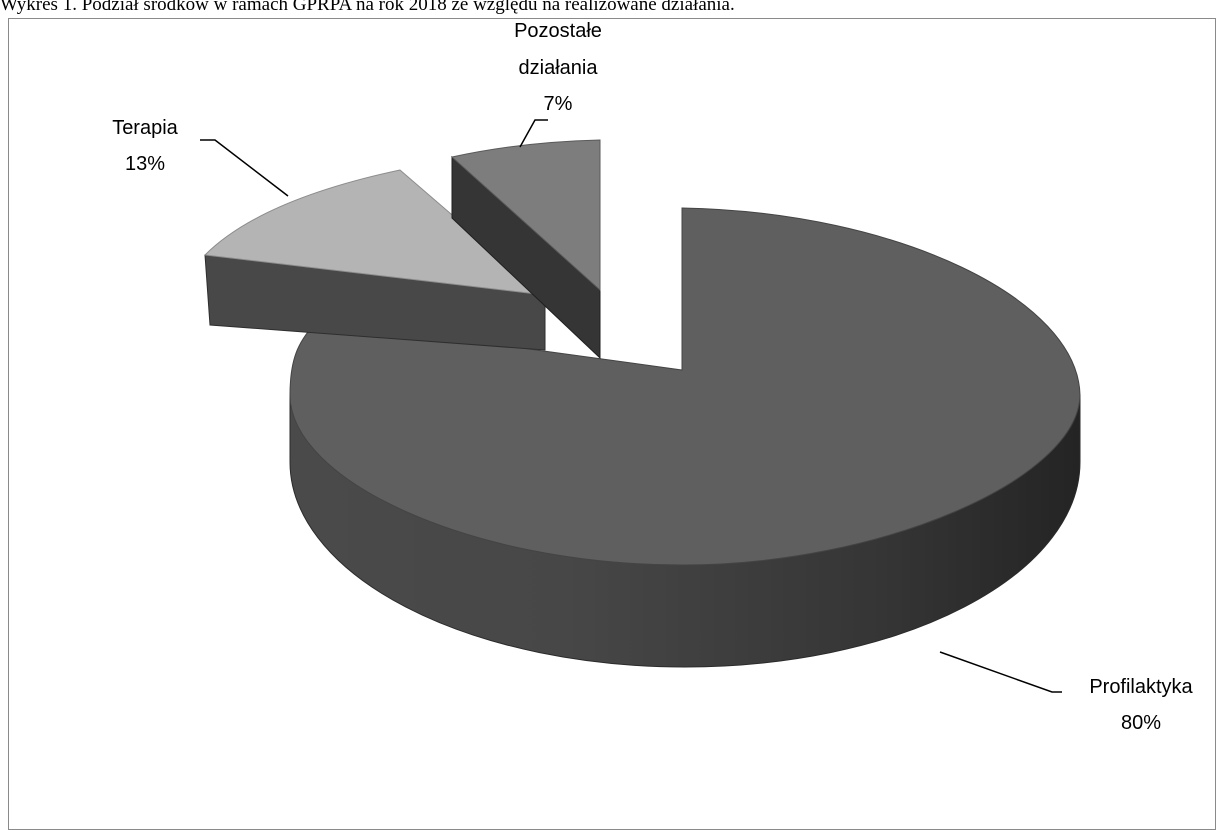  Describe the element at coordinates (558, 31) in the screenshot. I see `label-pozostale-line1: Pozostałe` at that location.